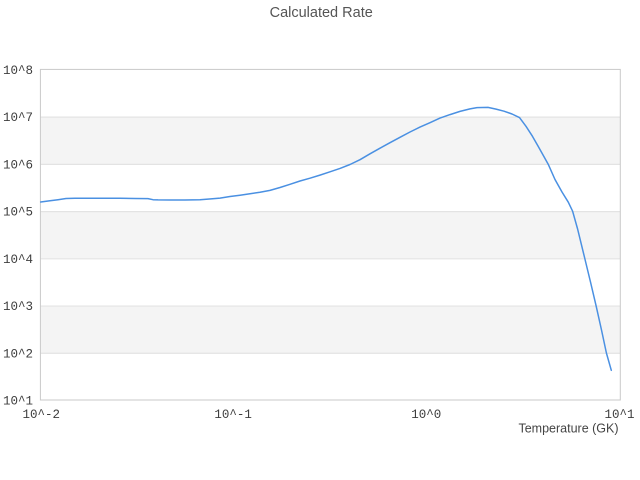 Image resolution: width=640 pixels, height=480 pixels. I want to click on svg-text: 10^4, so click(18, 260).